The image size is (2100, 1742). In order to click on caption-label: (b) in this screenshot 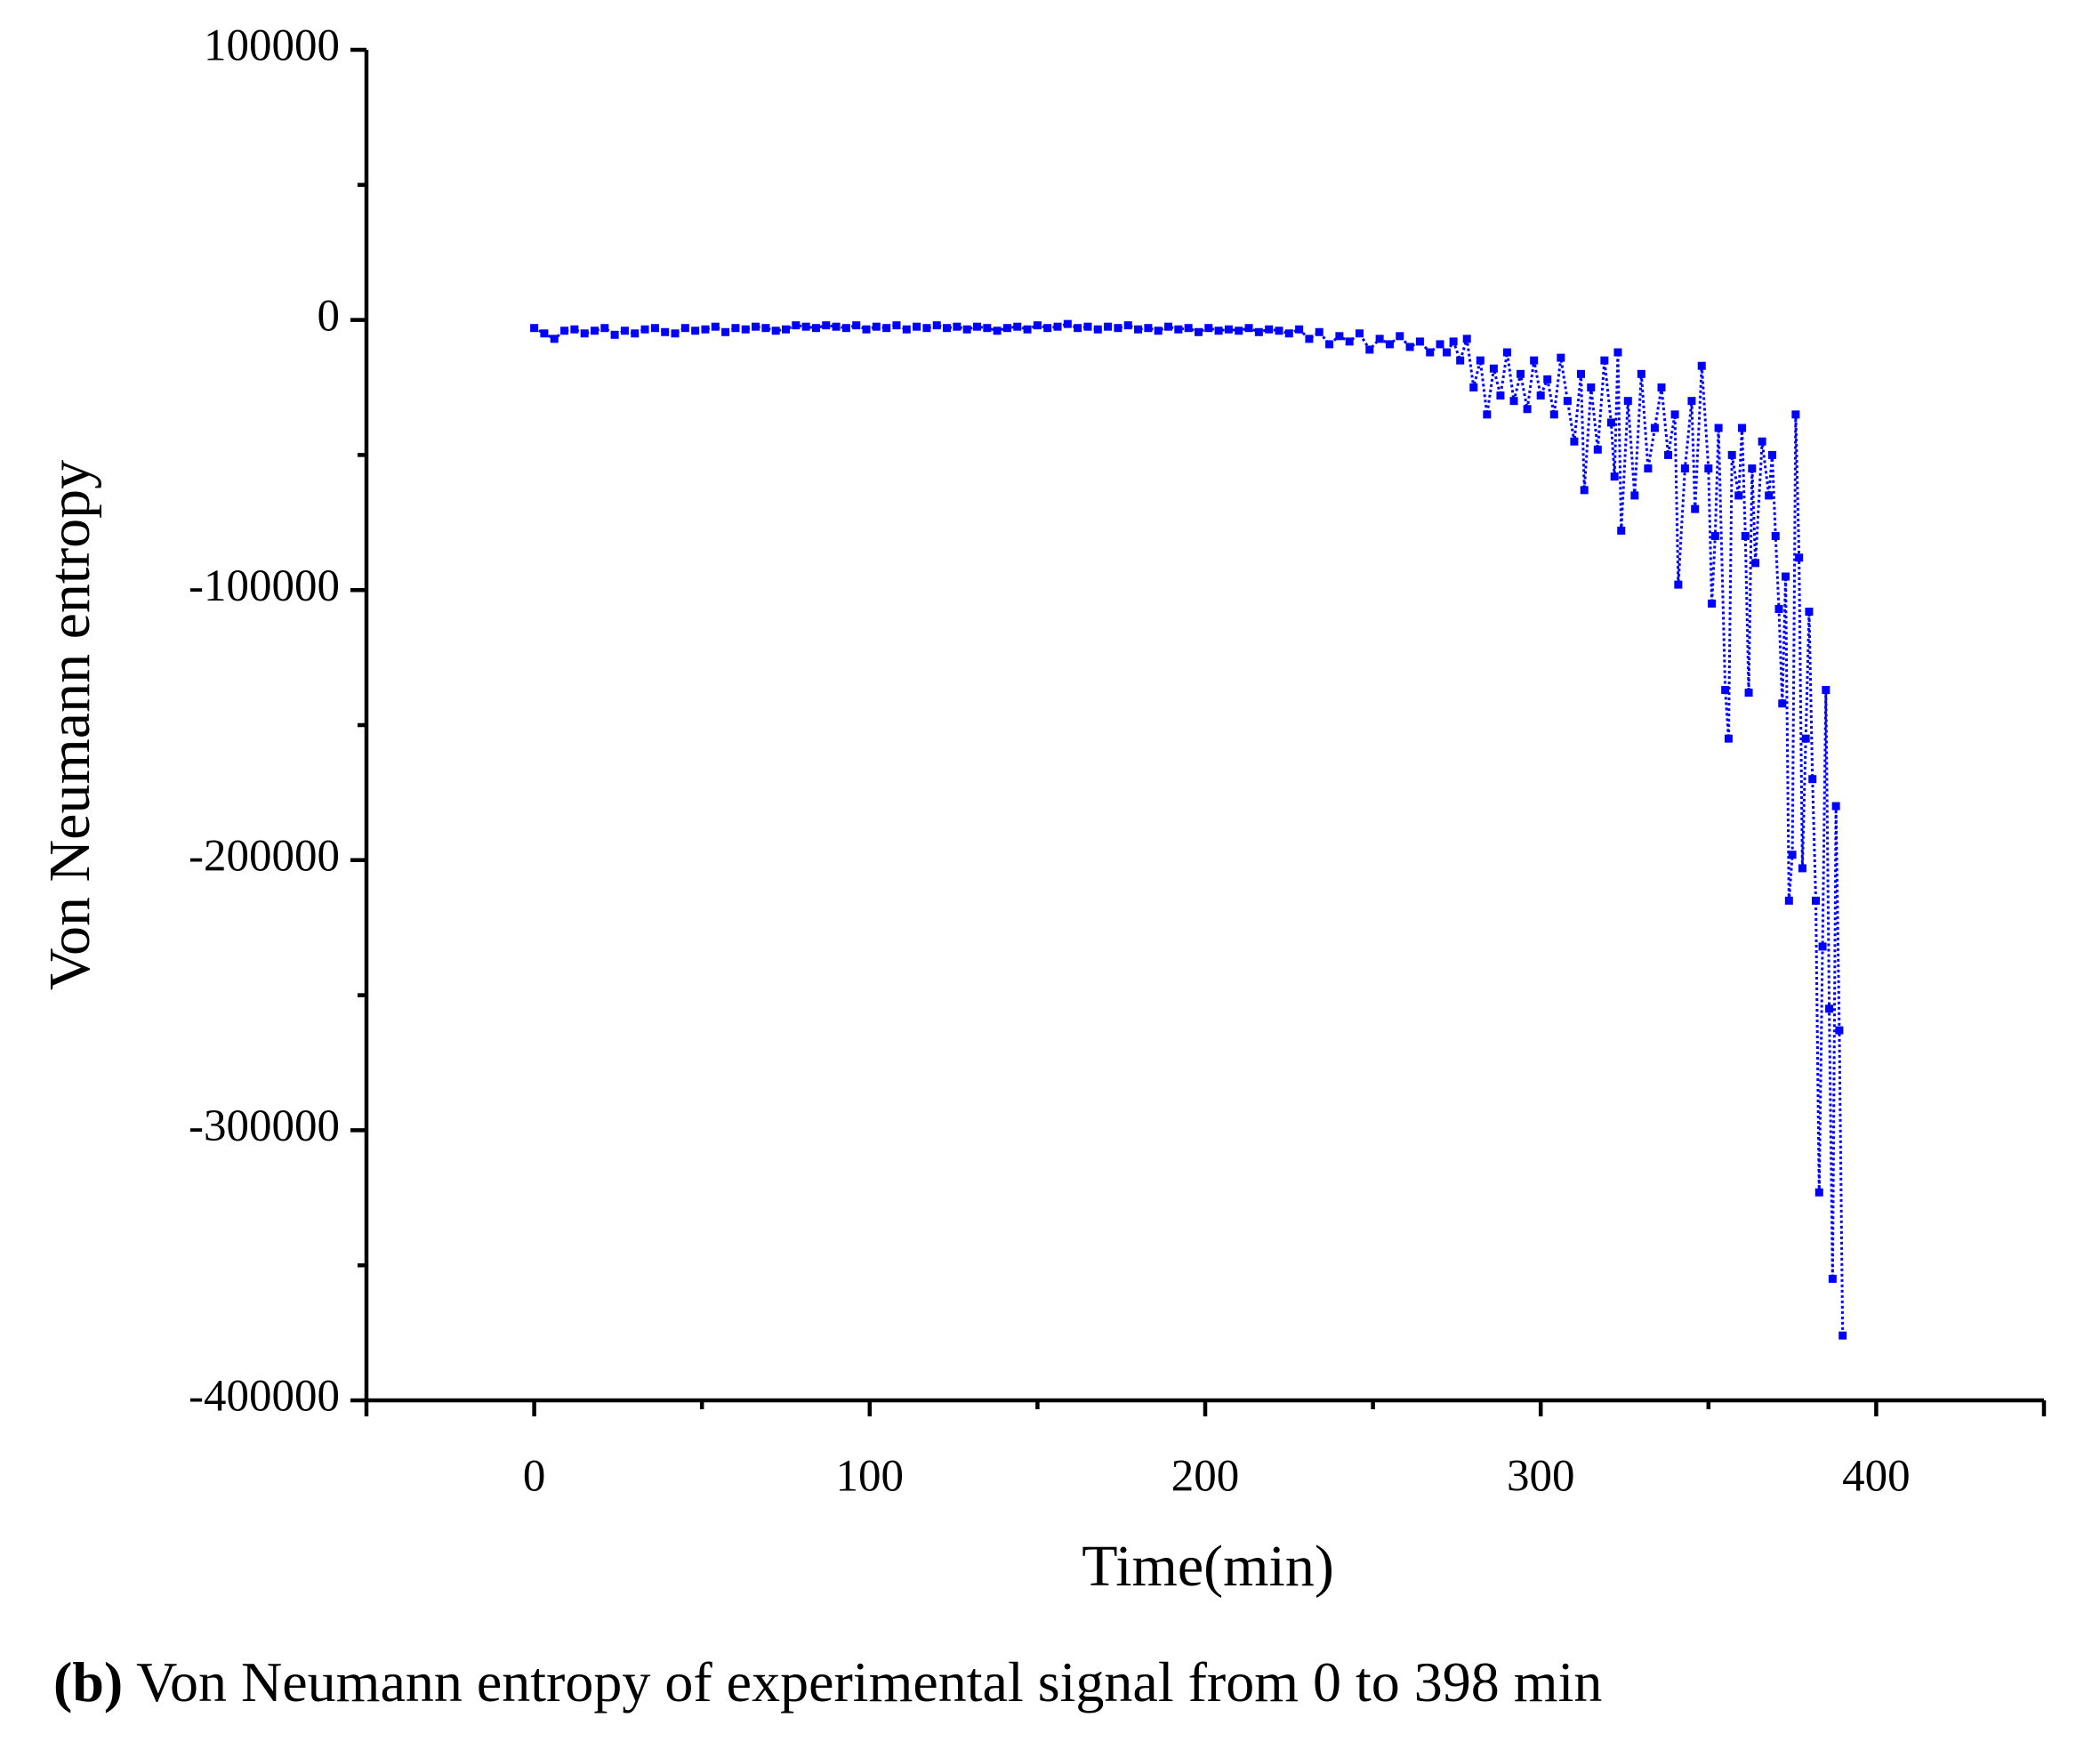, I will do `click(88, 1682)`.